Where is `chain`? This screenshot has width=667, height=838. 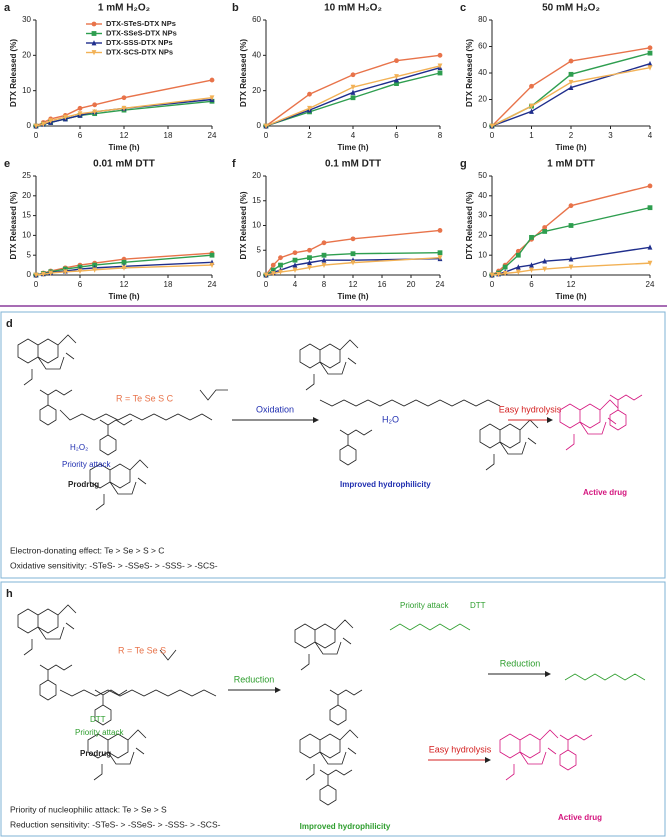 chain is located at coordinates (143, 405).